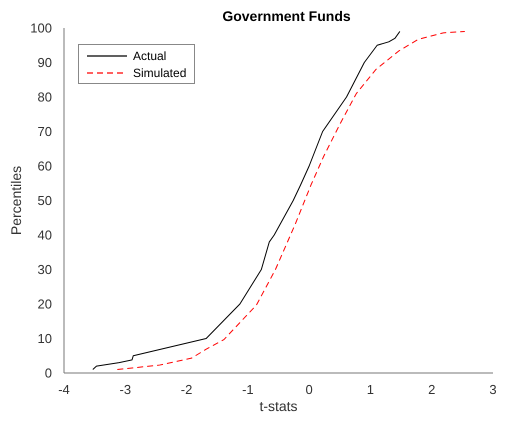  What do you see at coordinates (48, 373) in the screenshot?
I see `y-tick-label: 0` at bounding box center [48, 373].